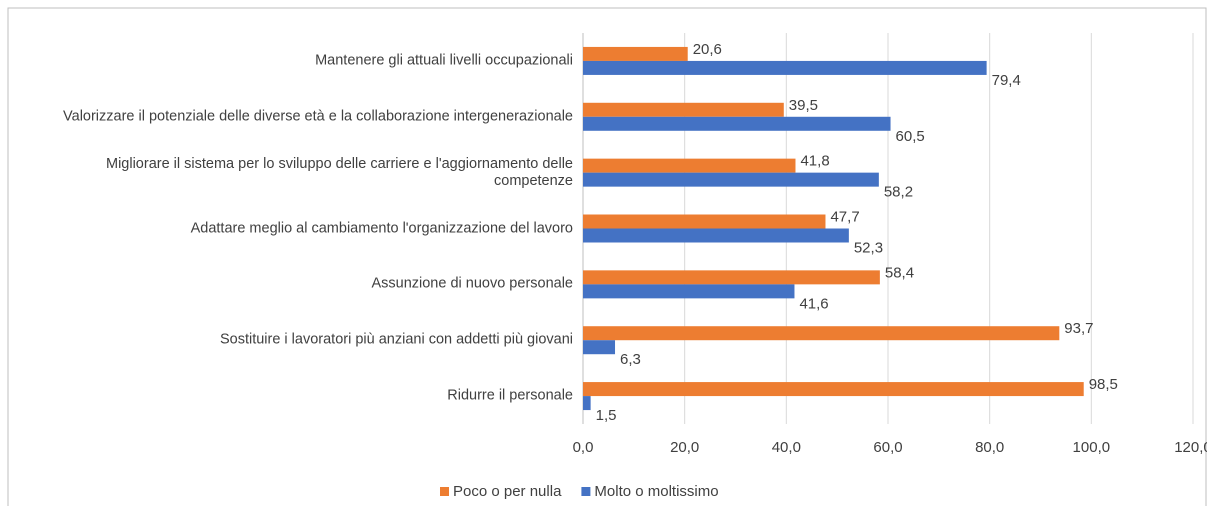 The height and width of the screenshot is (506, 1207). Describe the element at coordinates (1103, 384) in the screenshot. I see `value-label: 98,5` at that location.